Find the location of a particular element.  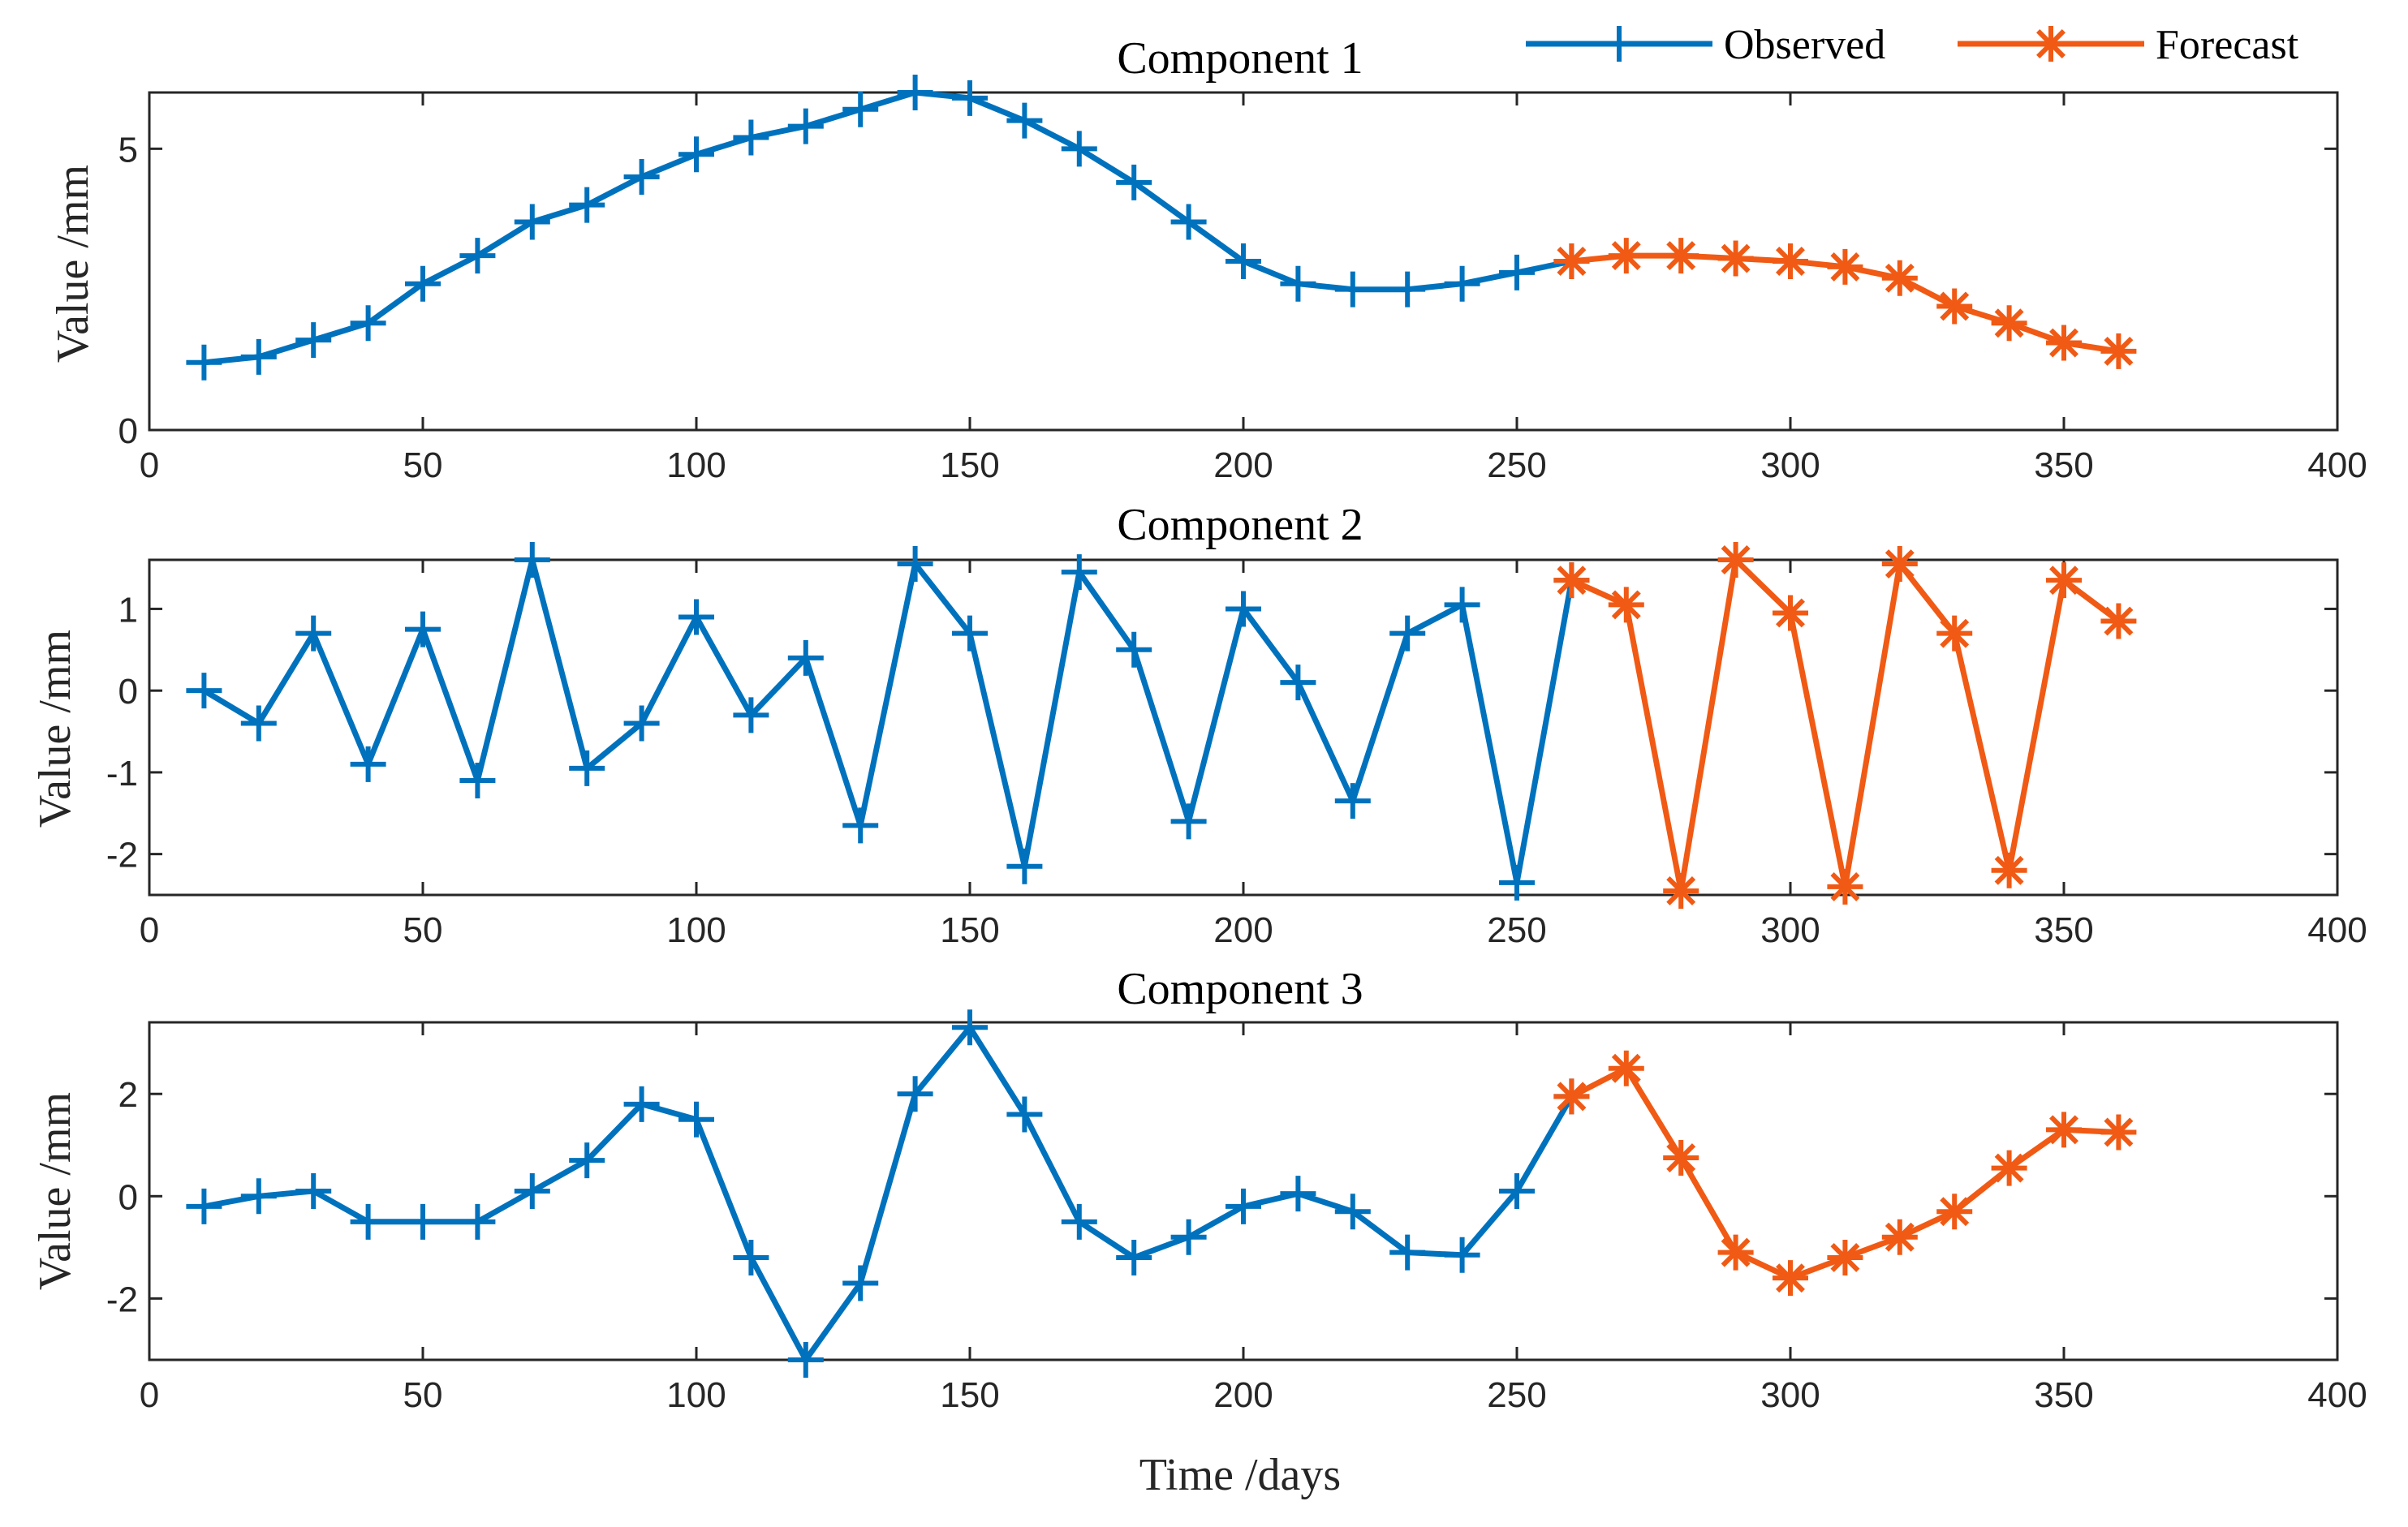

legend-observed-marker-glyph is located at coordinates (1619, 44).